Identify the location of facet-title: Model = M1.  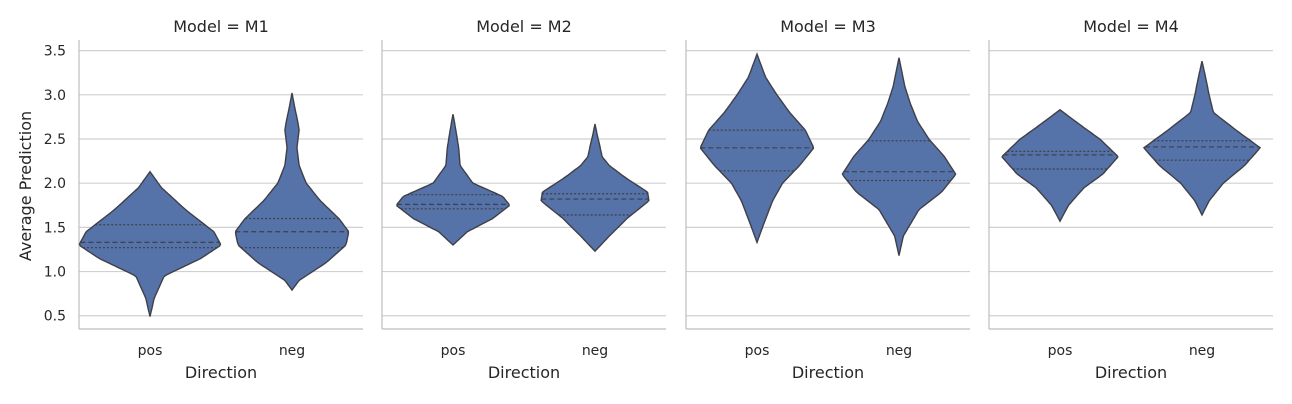
(221, 26).